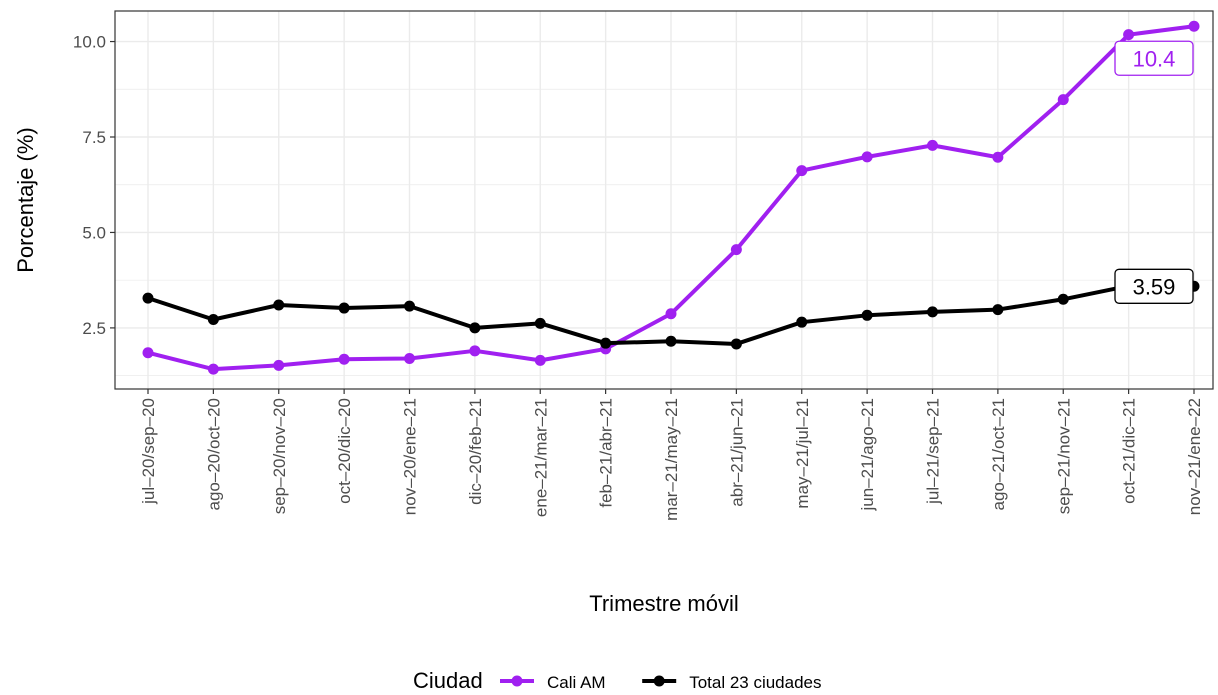  I want to click on x-tick-label: nov–20/ene–21, so click(410, 456).